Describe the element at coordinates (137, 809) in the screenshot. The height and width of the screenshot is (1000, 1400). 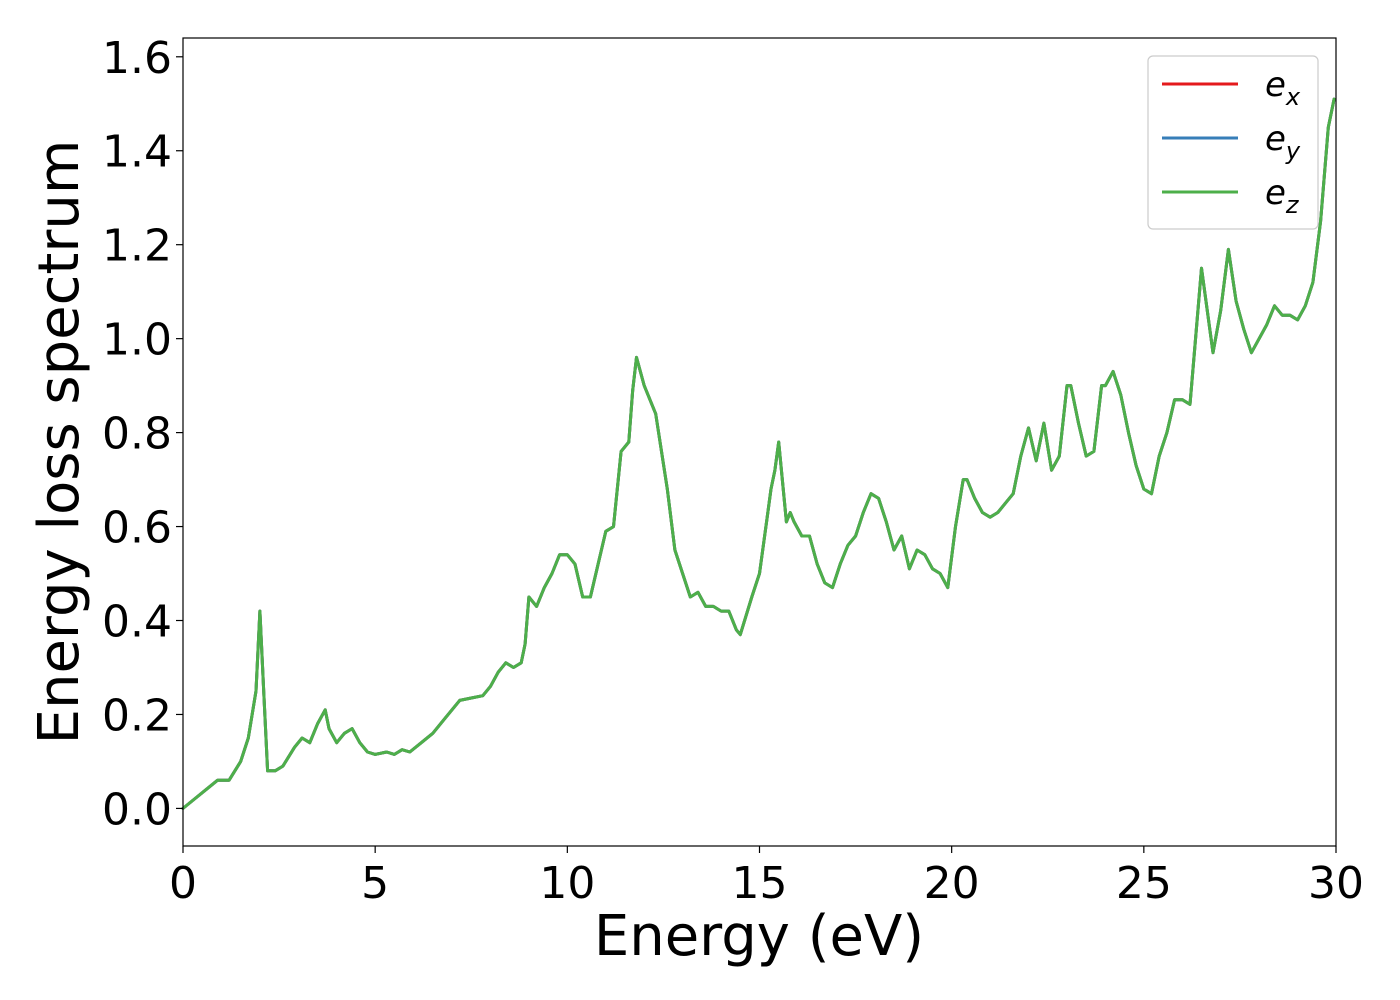
I see `y-tick-label: 0.0` at that location.